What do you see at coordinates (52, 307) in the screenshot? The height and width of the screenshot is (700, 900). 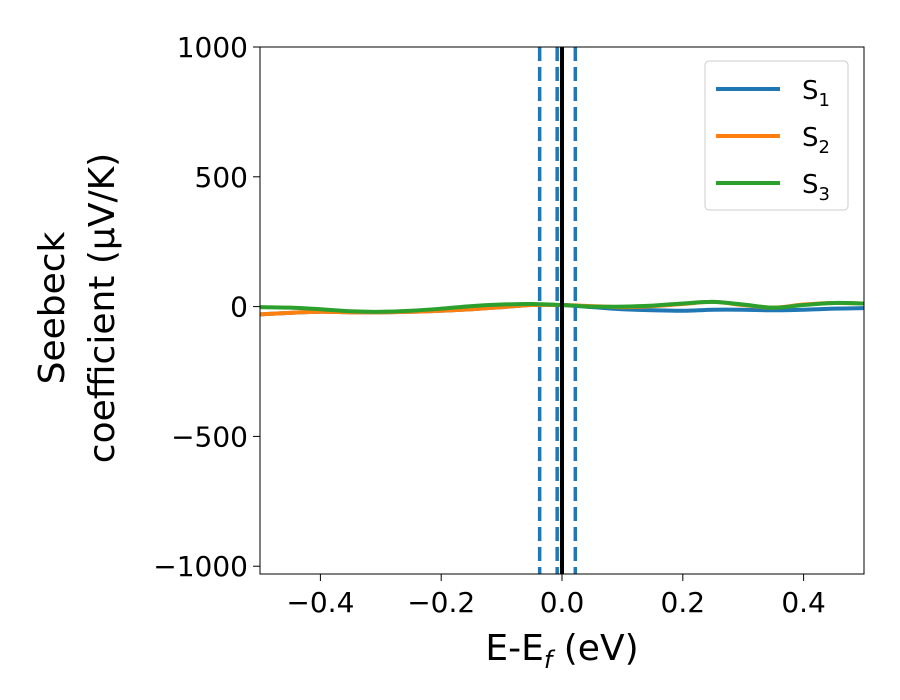 I see `y-axis-title-line1: Seebeck` at bounding box center [52, 307].